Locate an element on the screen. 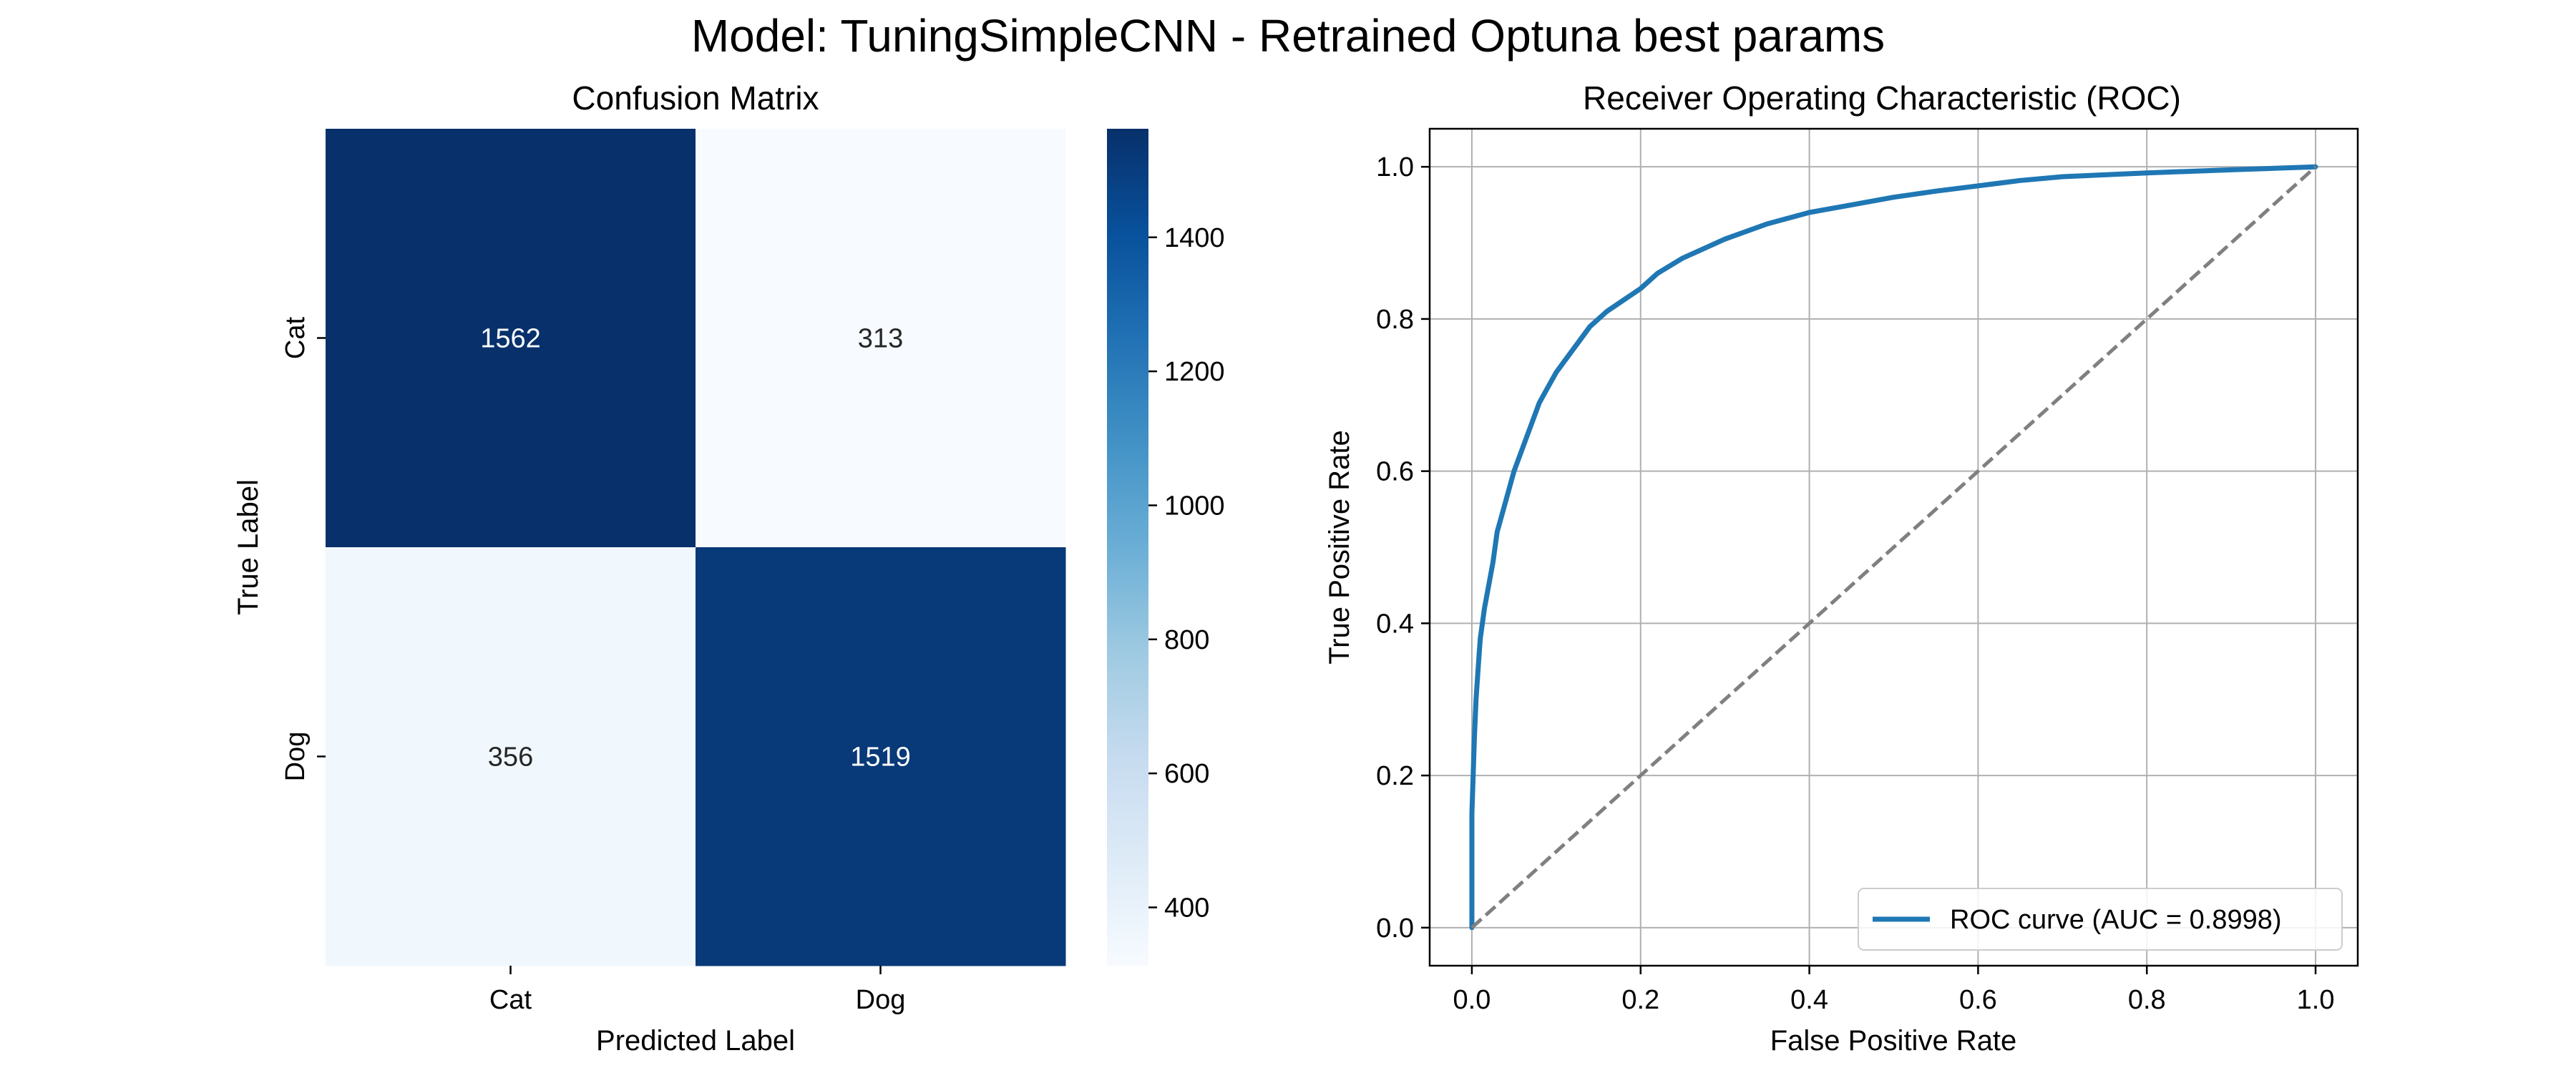  roc-xlabel: False Positive Rate is located at coordinates (1893, 1041).